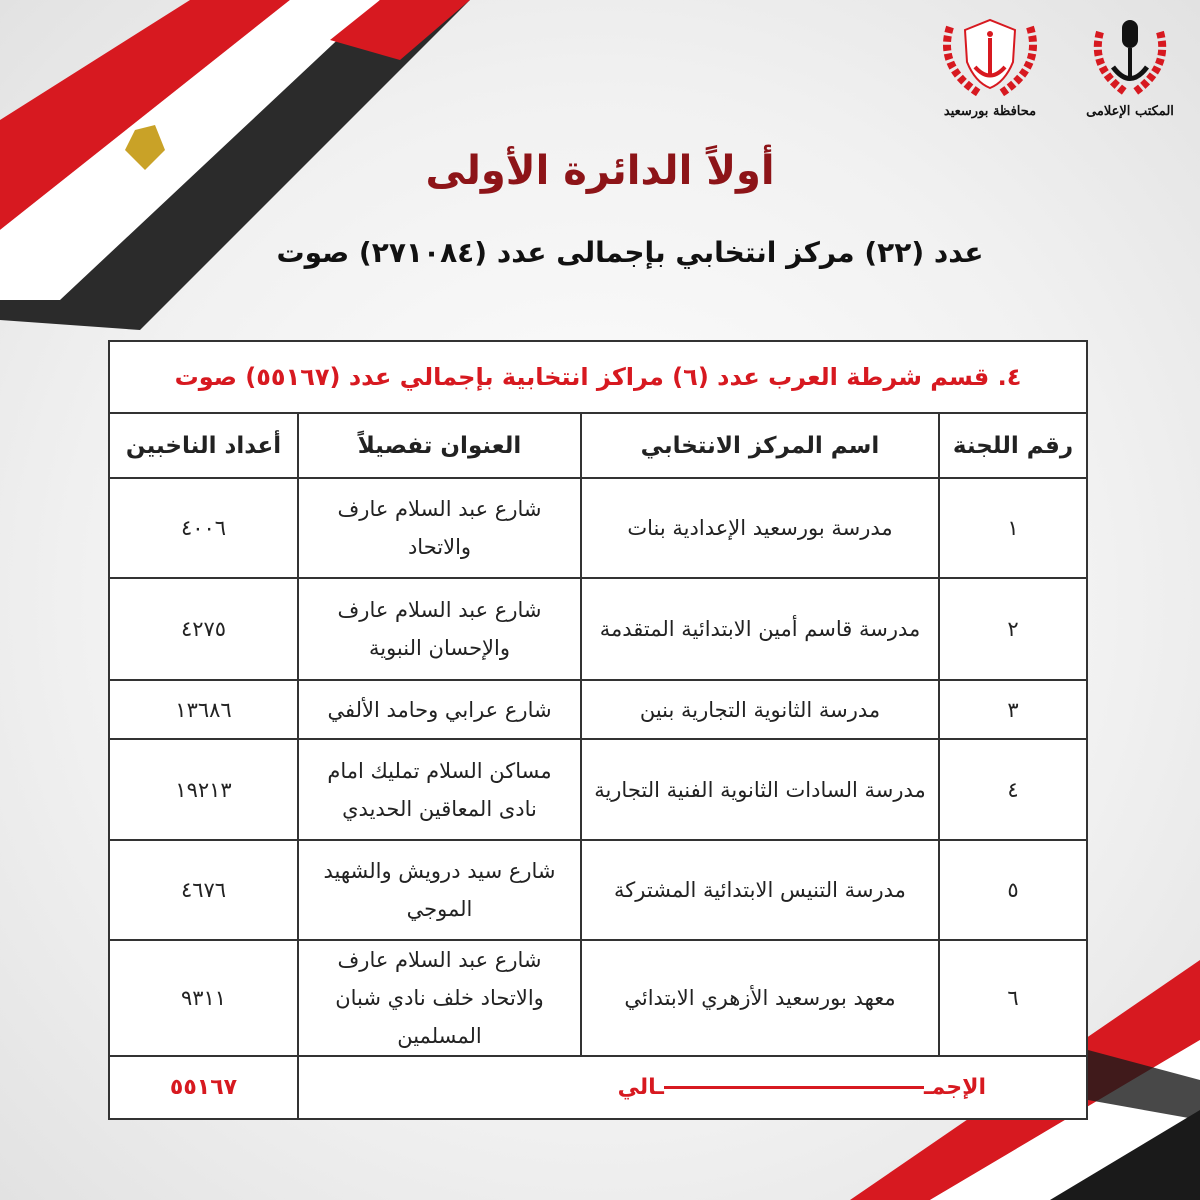 This screenshot has width=1200, height=1200. What do you see at coordinates (760, 445) in the screenshot?
I see `header-center: اسم المركز الانتخابي` at bounding box center [760, 445].